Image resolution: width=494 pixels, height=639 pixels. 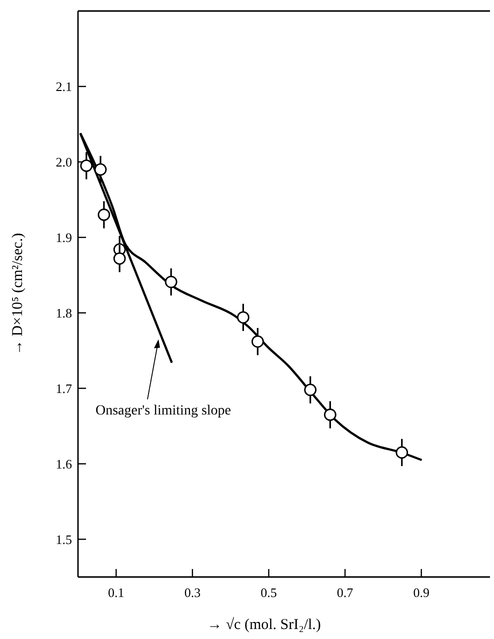 I want to click on x-tick-label: 0.3, so click(x=192, y=592).